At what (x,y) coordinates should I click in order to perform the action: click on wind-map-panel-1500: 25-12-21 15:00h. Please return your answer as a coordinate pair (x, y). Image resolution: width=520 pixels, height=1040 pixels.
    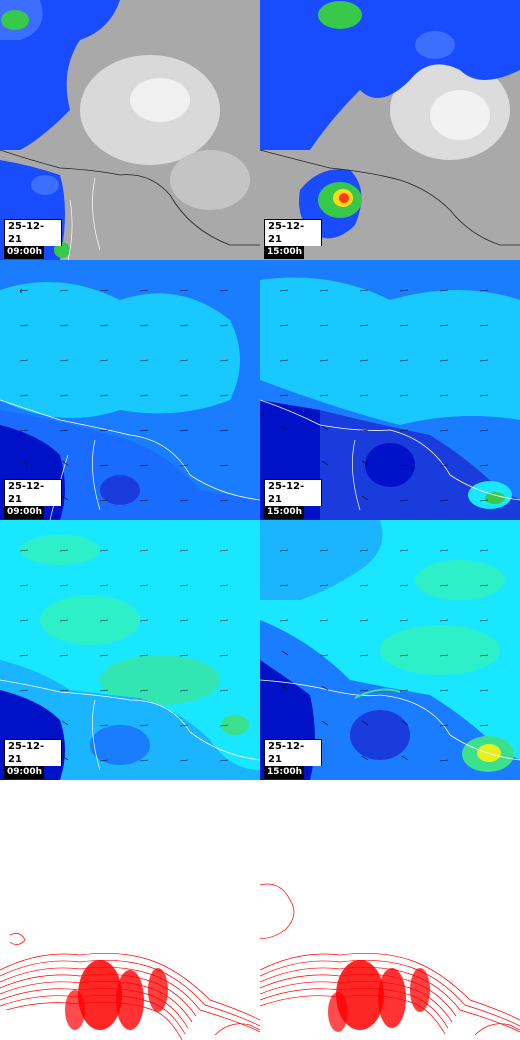
    Looking at the image, I should click on (390, 390).